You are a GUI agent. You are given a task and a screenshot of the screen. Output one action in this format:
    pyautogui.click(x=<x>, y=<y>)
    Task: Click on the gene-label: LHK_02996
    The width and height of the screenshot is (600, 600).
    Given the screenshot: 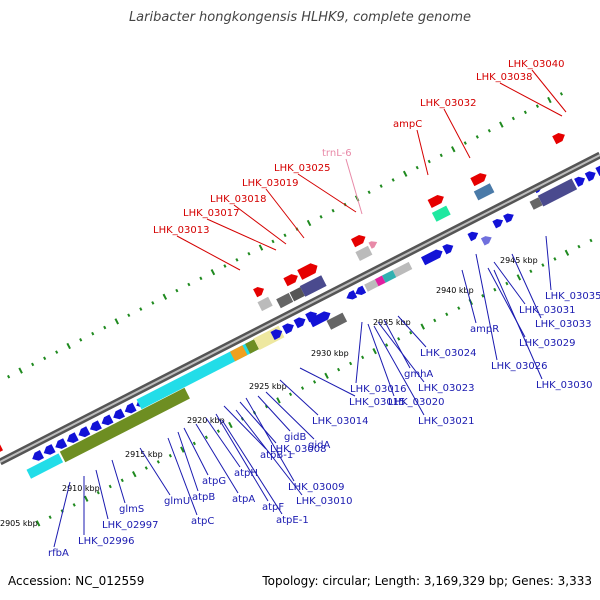 What is the action you would take?
    pyautogui.click(x=106, y=541)
    